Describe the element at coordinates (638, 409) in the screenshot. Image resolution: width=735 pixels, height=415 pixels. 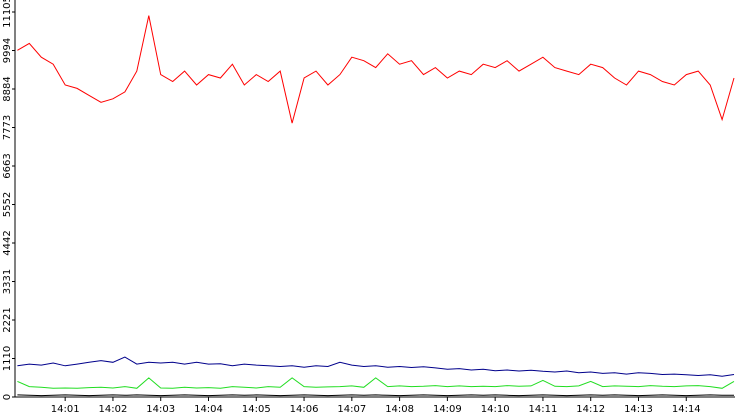
I see `x-tick-label: 14:13` at that location.